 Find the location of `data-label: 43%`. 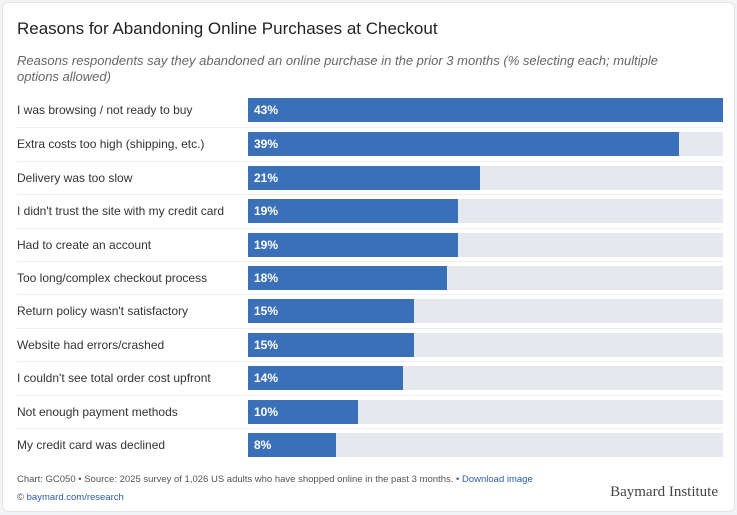

data-label: 43% is located at coordinates (266, 110).